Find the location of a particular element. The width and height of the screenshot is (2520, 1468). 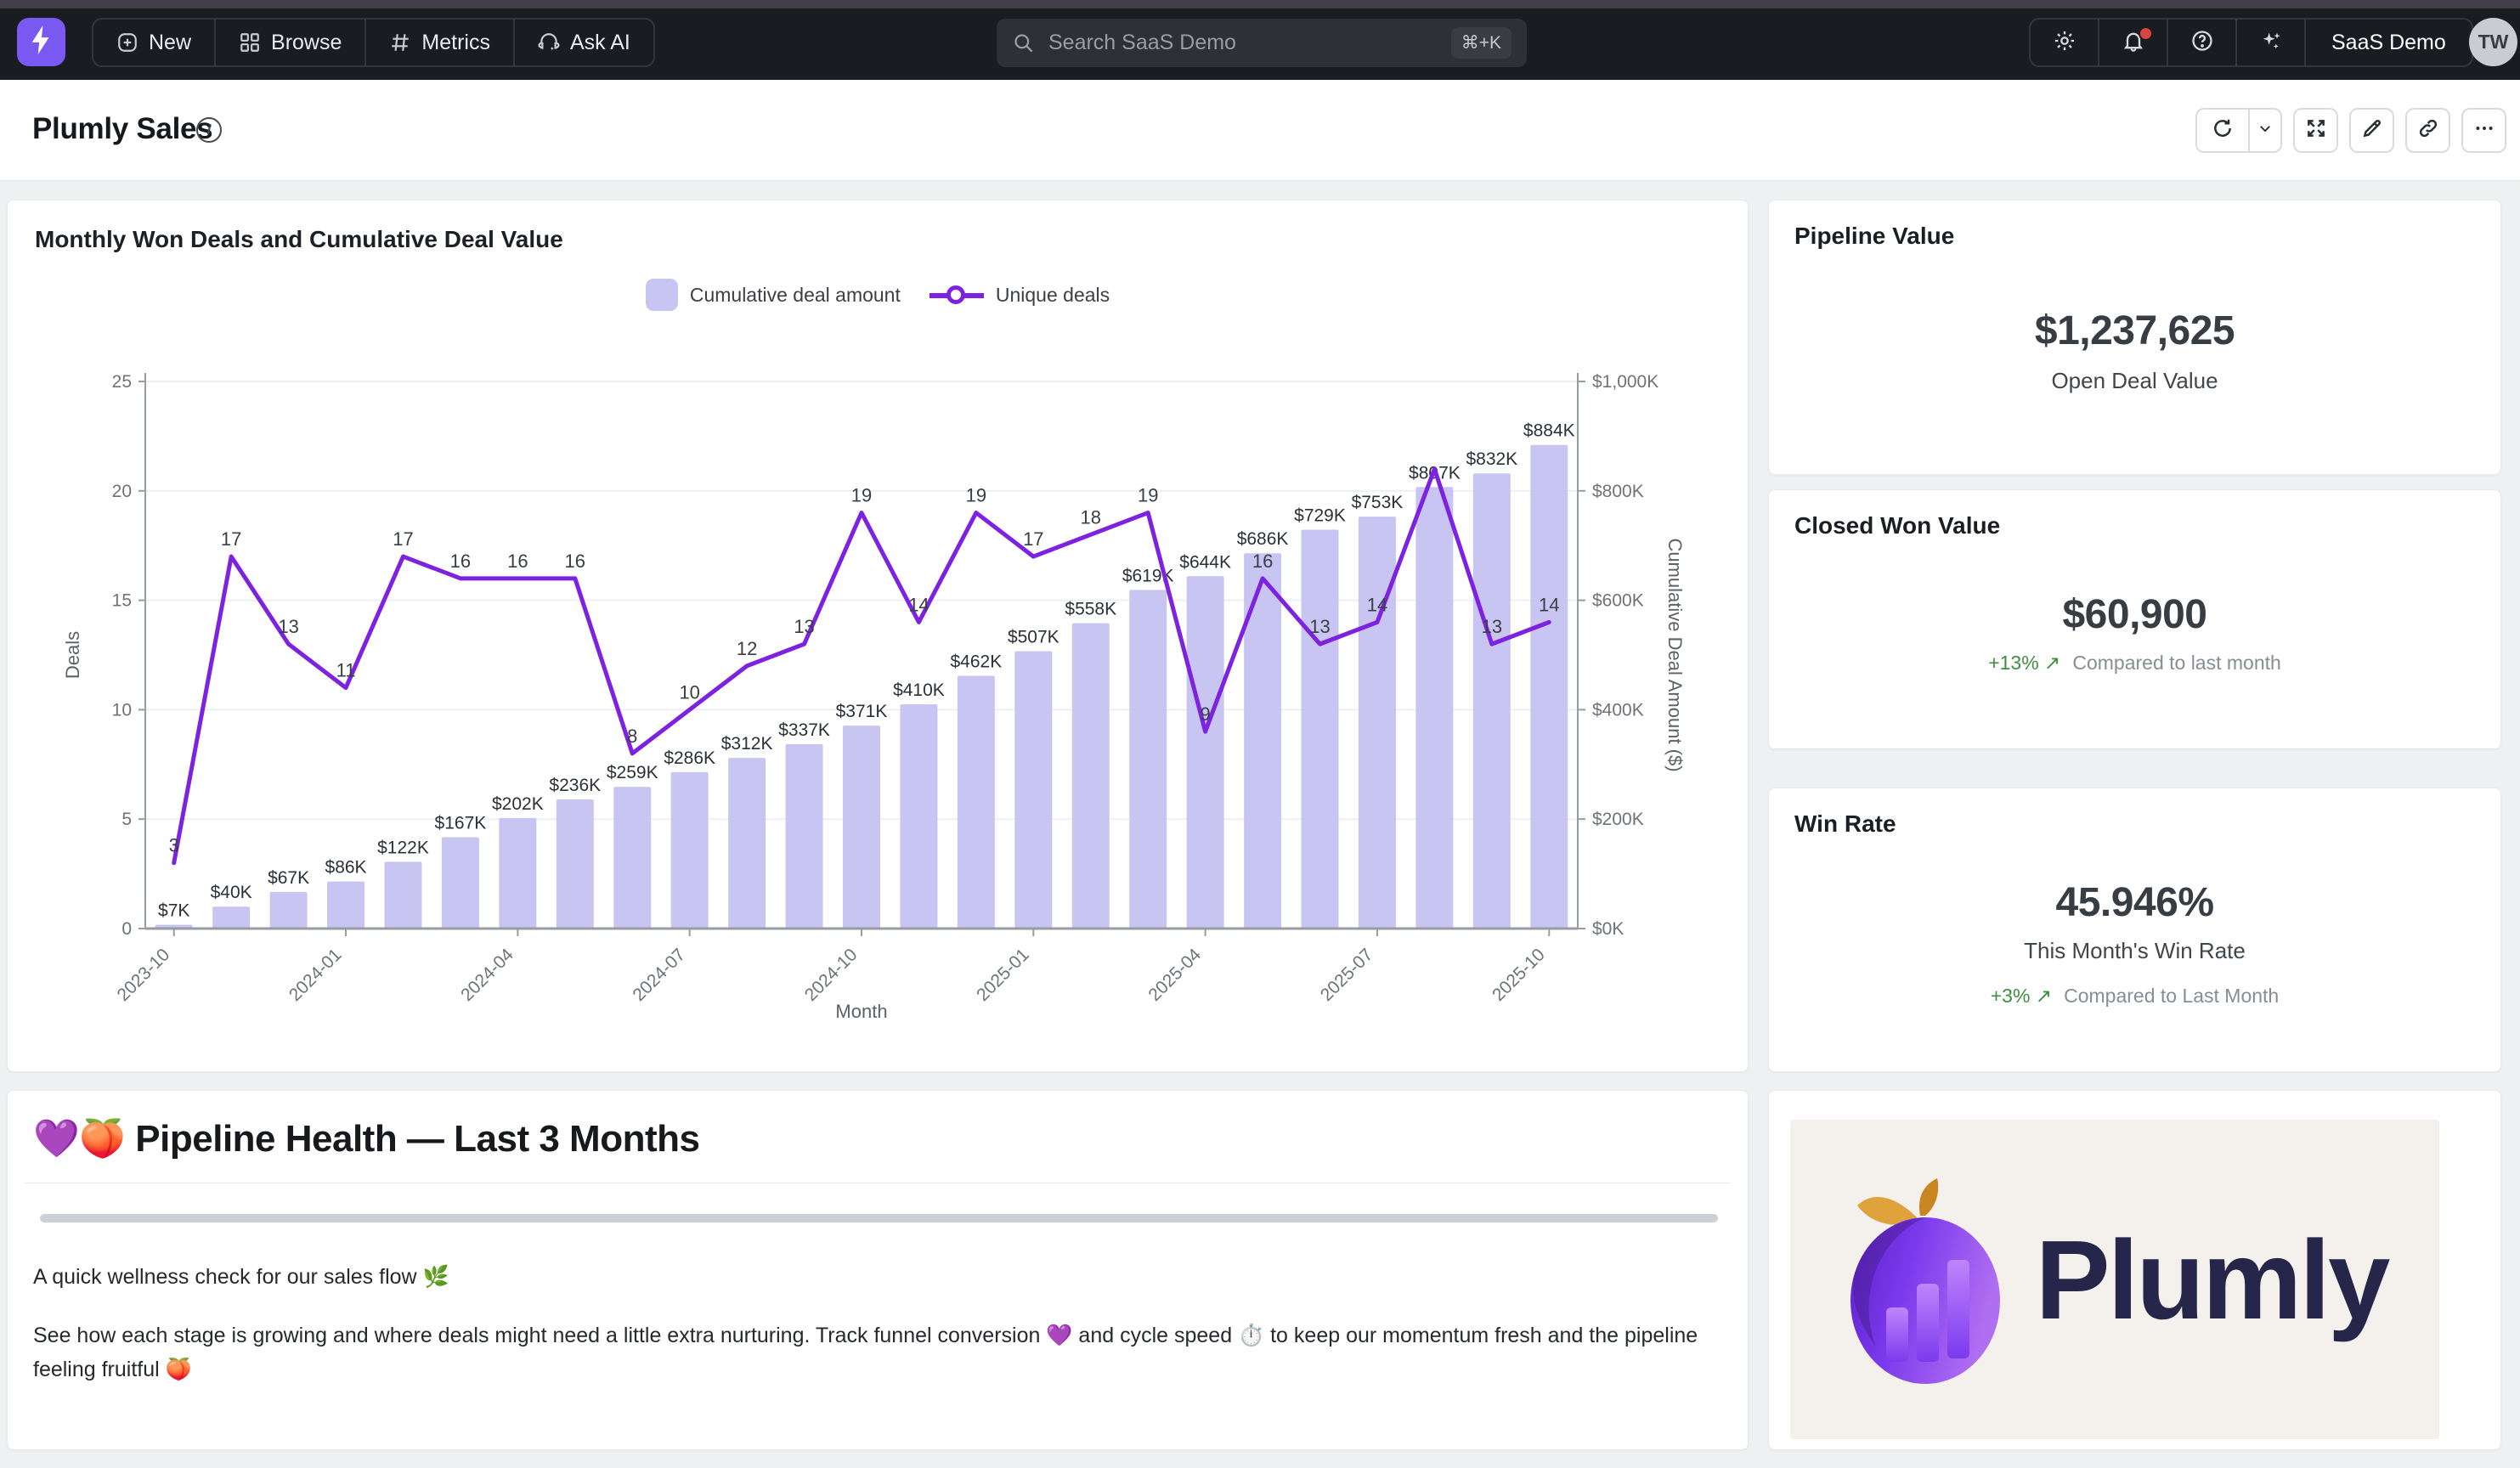

svg-text: $410K is located at coordinates (919, 690).